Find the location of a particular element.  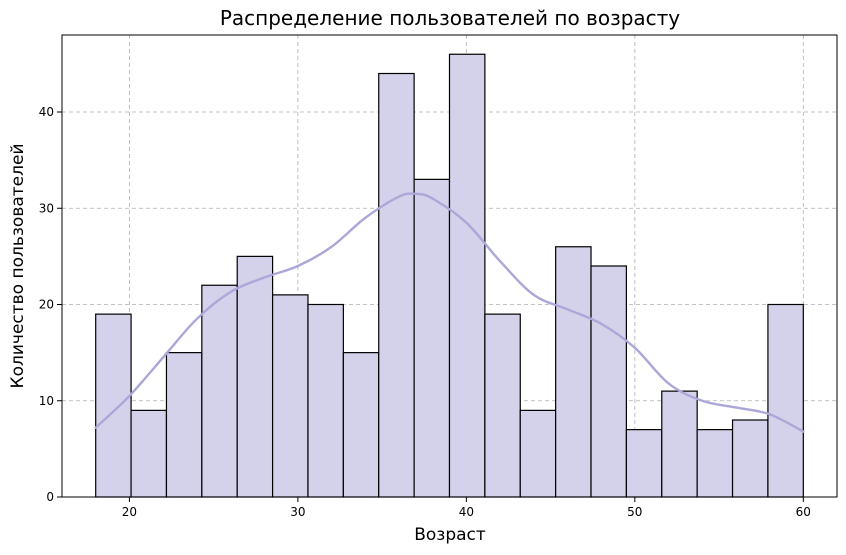

x-tick-label-1: 30 is located at coordinates (297, 512).